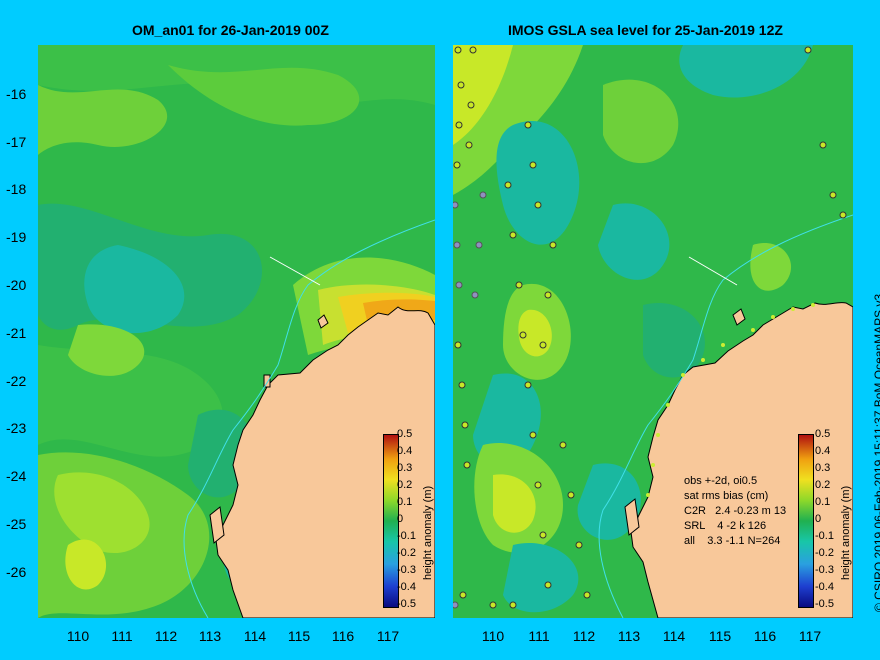  I want to click on left-map-title: OM_an01 for 26-Jan-2019 00Z, so click(230, 30).